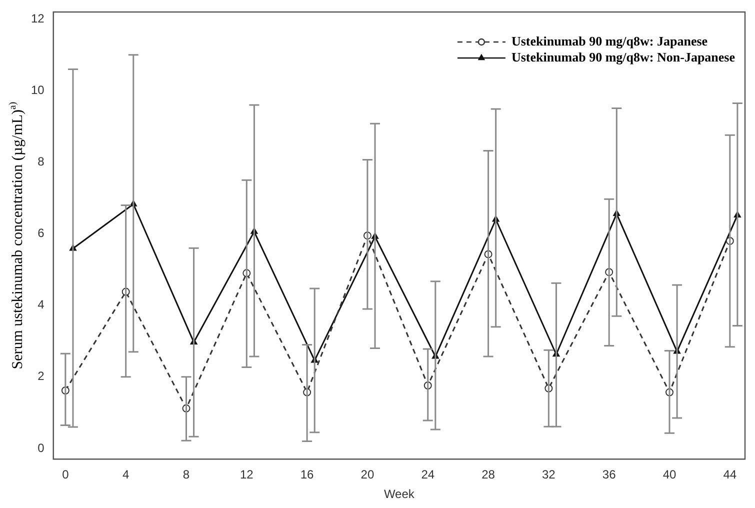 The height and width of the screenshot is (508, 755). Describe the element at coordinates (367, 475) in the screenshot. I see `x-tick-label: 20` at that location.